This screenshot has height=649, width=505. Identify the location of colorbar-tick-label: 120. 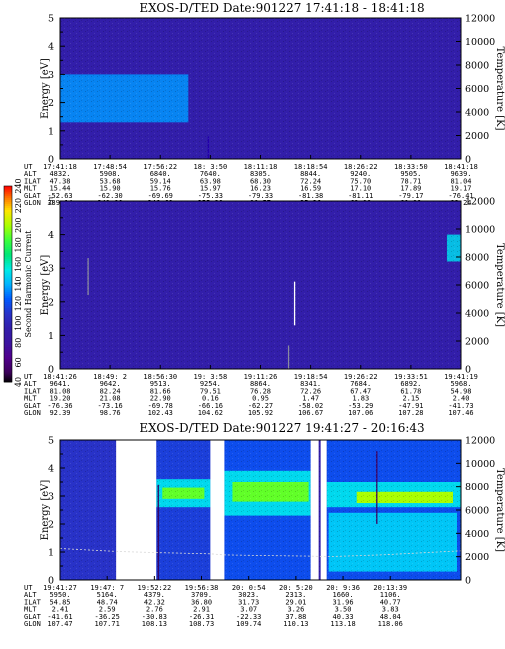
(18, 303).